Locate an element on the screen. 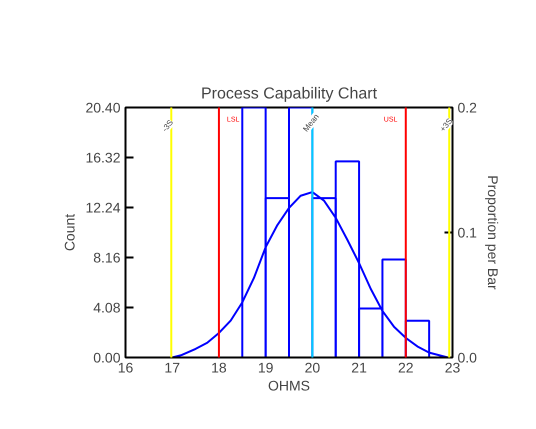  y-tick-label: 16.32 is located at coordinates (103, 158).